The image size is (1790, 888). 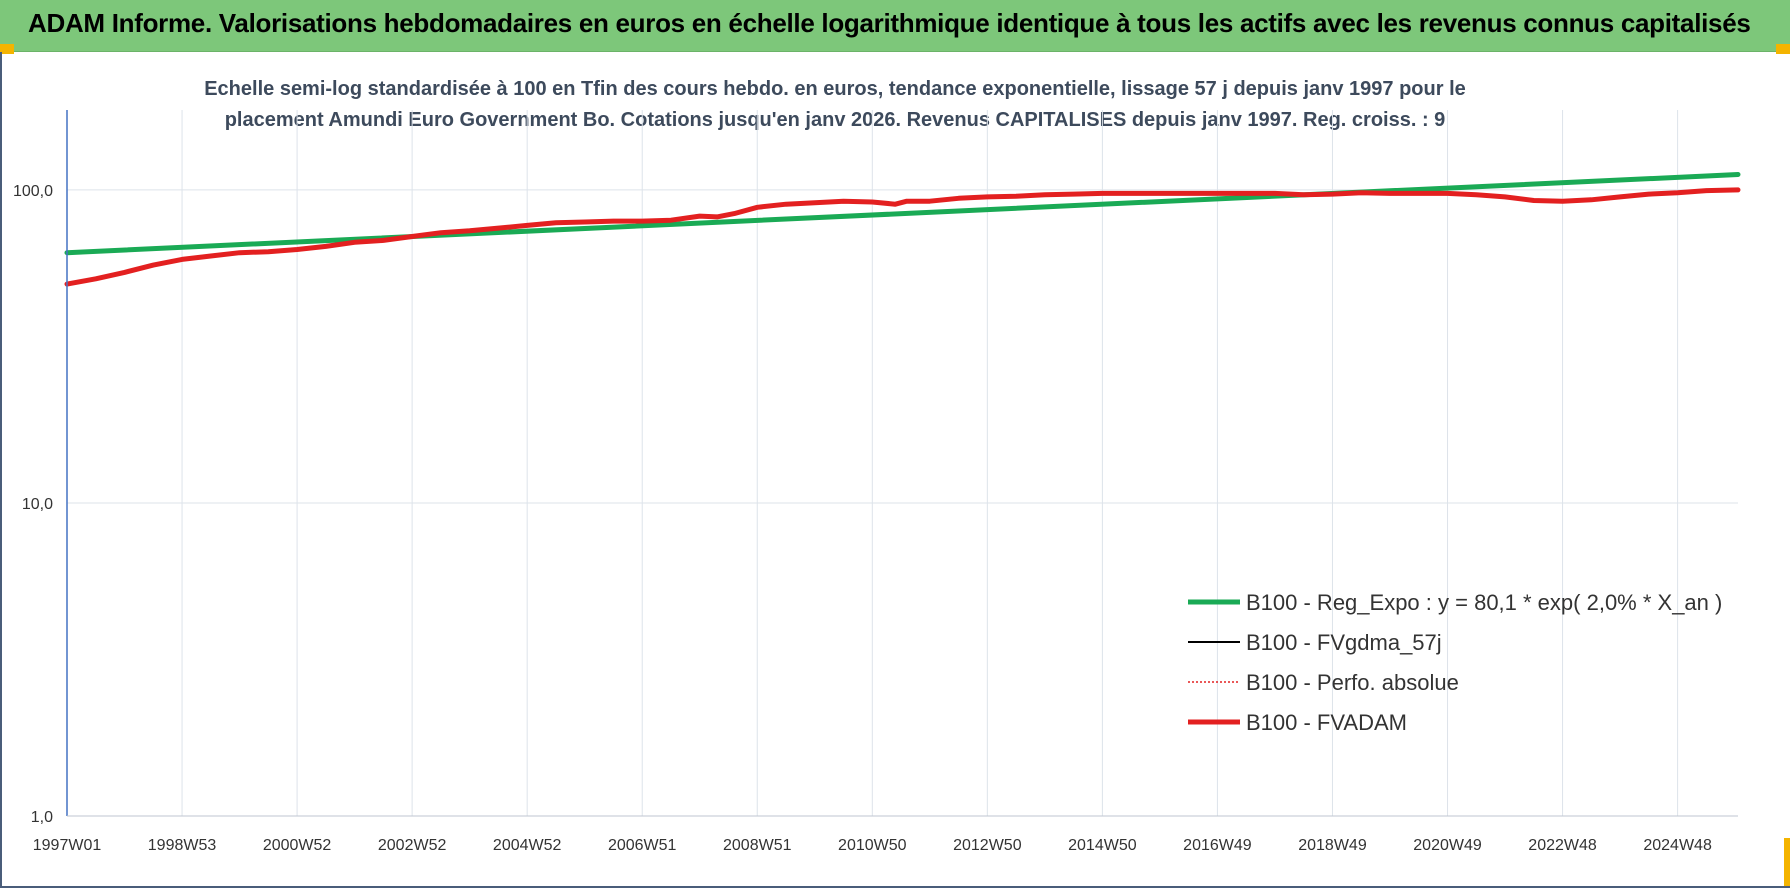 What do you see at coordinates (1787, 863) in the screenshot?
I see `corner-marker-bottom-right` at bounding box center [1787, 863].